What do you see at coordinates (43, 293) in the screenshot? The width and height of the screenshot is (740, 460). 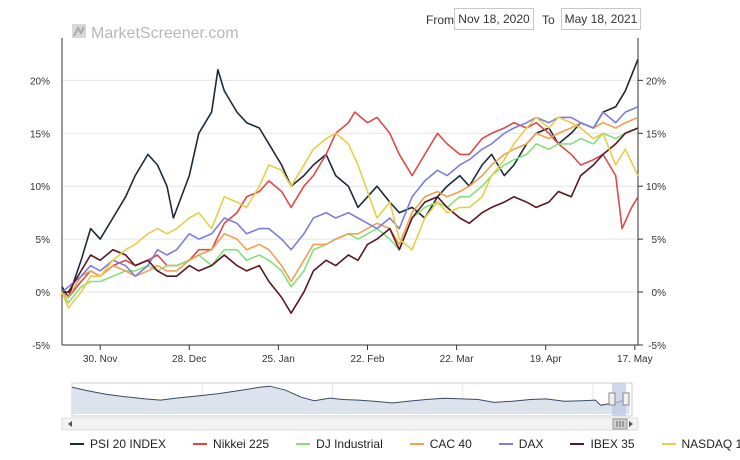 I see `y-tick-label-left: 0%` at bounding box center [43, 293].